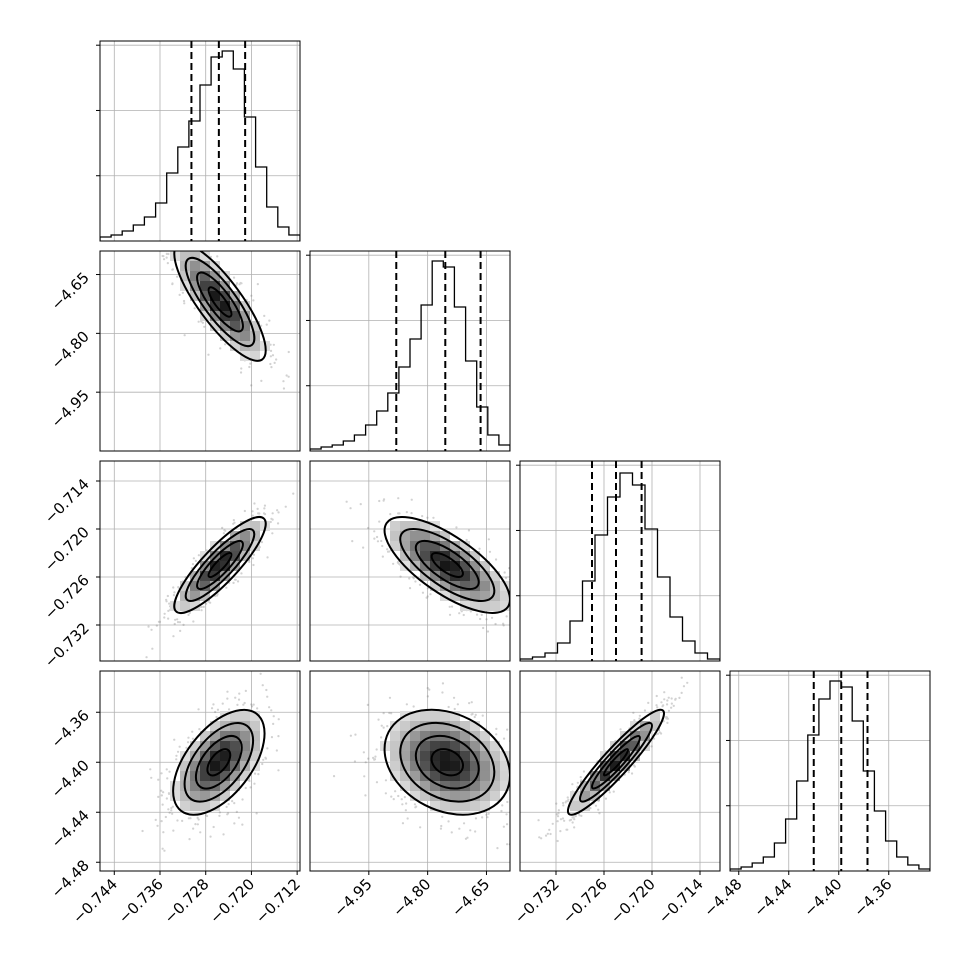 Image resolution: width=970 pixels, height=970 pixels. I want to click on joint-scatter-points, so click(220, 575).